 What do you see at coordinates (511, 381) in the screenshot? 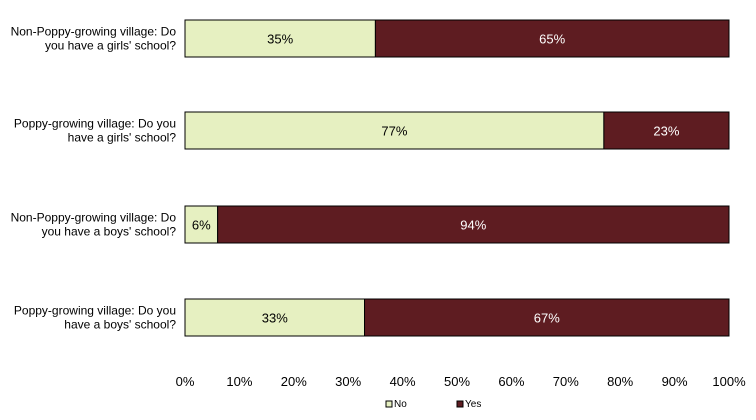
I see `x-tick-label: 60%` at bounding box center [511, 381].